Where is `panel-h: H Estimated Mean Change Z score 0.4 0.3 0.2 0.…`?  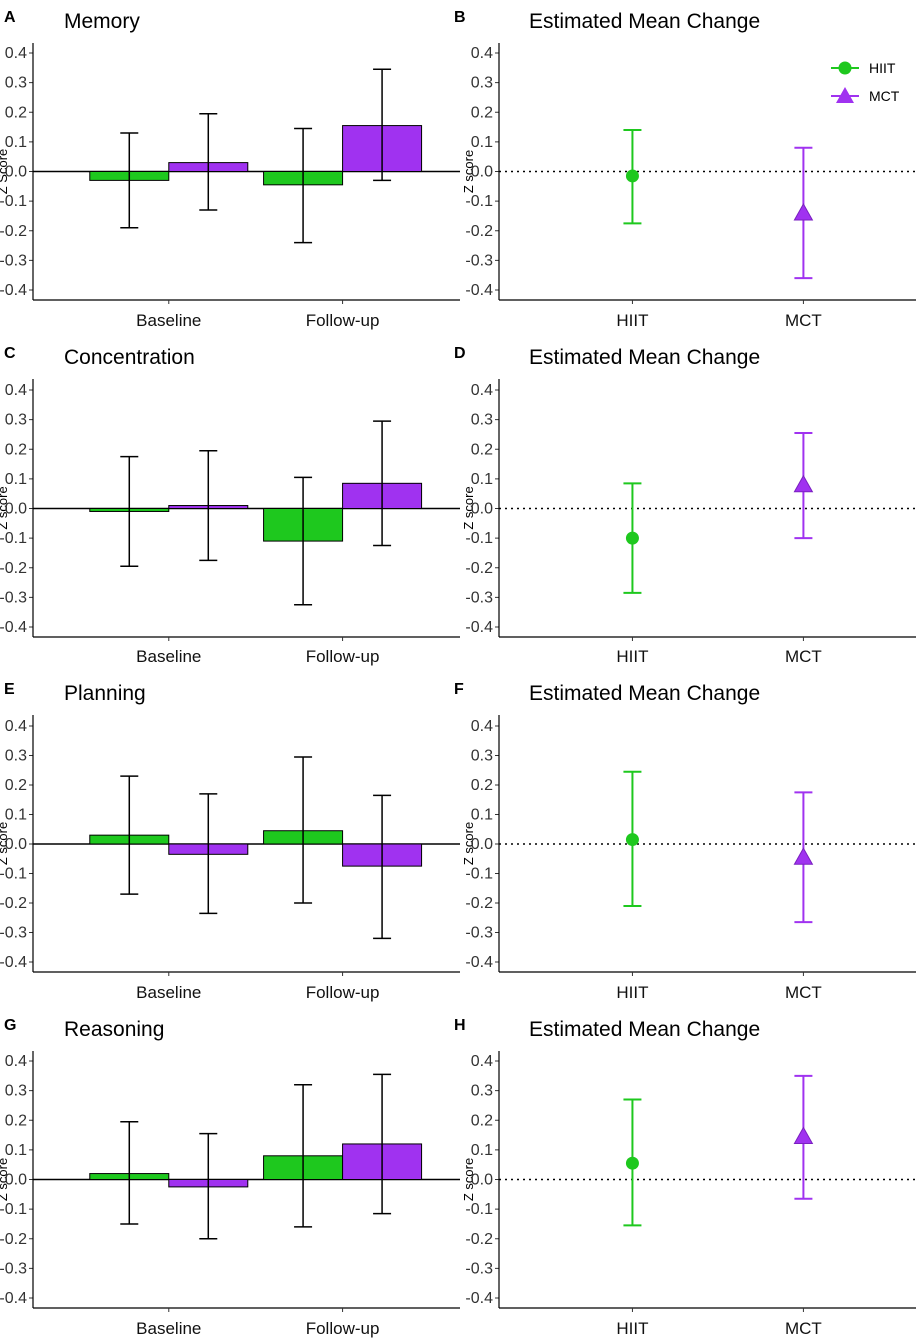 panel-h: H Estimated Mean Change Z score 0.4 0.3 0.2 0.… is located at coordinates (685, 1177).